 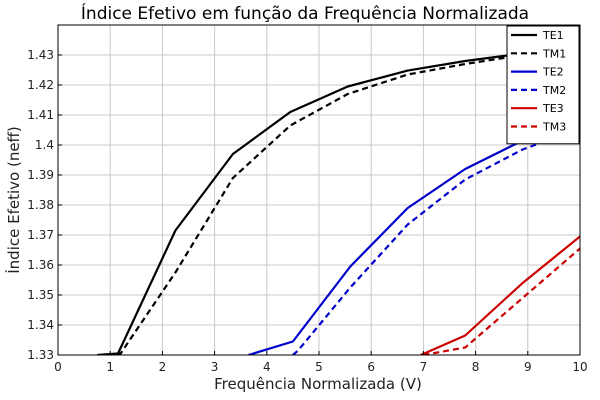 I want to click on x-tick-label: 8, so click(x=476, y=367).